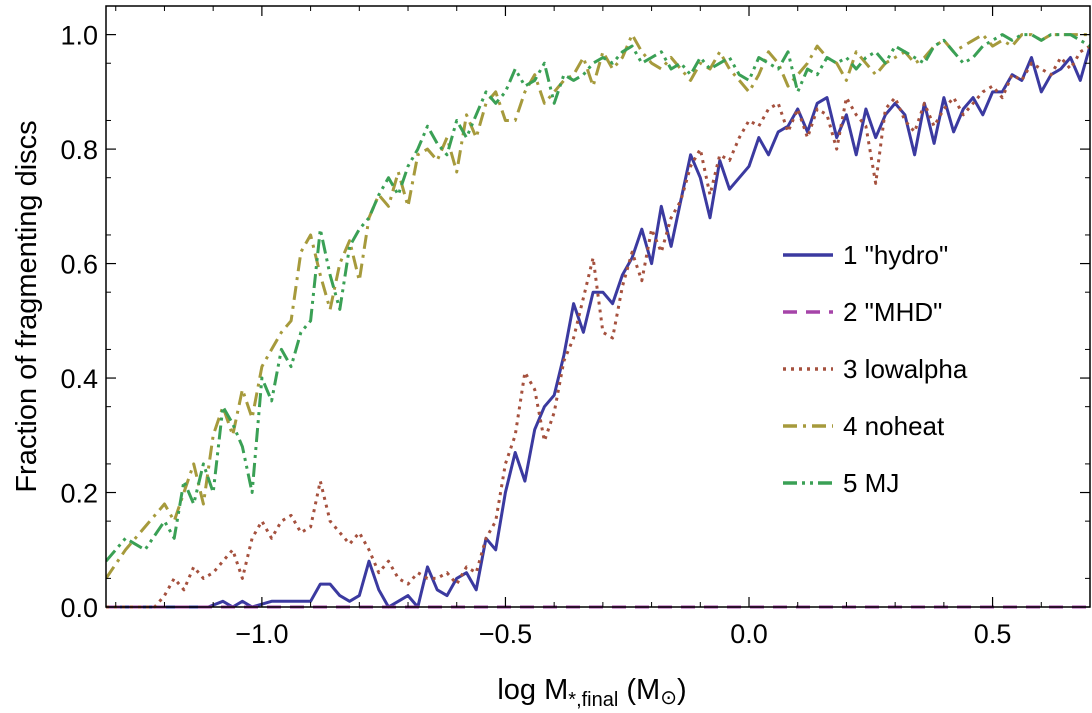 This screenshot has width=1092, height=713. What do you see at coordinates (749, 634) in the screenshot?
I see `x-tick-label: 0.0` at bounding box center [749, 634].